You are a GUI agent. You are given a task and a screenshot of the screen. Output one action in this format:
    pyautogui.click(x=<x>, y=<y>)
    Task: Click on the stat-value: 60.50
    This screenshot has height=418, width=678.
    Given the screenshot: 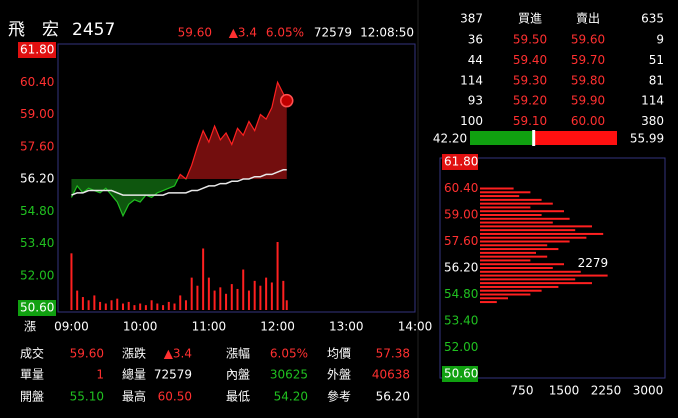 What is the action you would take?
    pyautogui.click(x=175, y=397)
    